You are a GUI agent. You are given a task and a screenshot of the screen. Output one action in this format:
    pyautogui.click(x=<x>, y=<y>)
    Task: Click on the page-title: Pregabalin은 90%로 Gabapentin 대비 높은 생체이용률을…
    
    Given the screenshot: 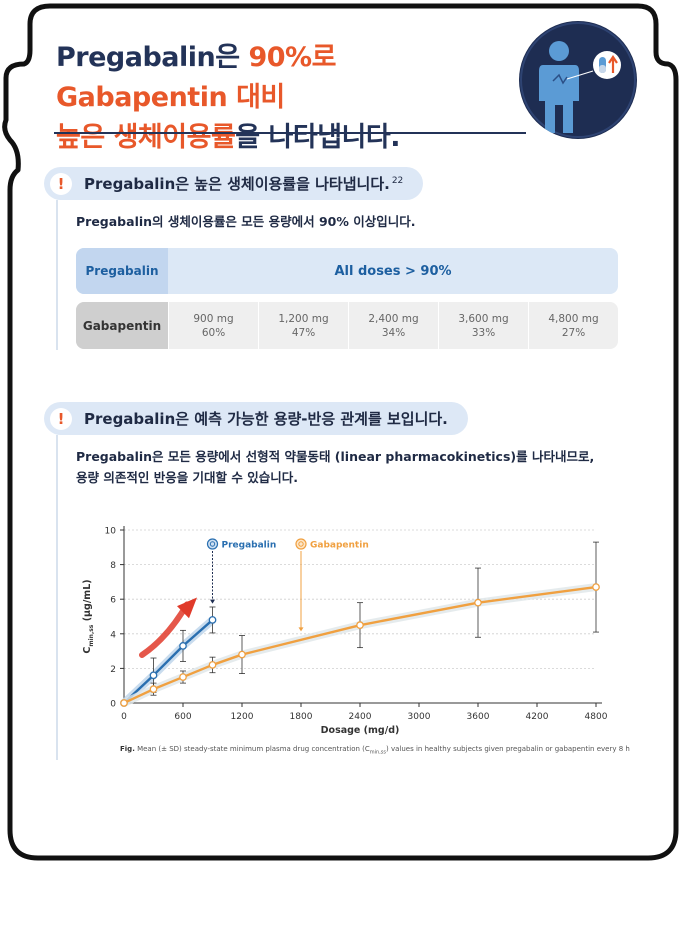 What is the action you would take?
    pyautogui.click(x=286, y=98)
    